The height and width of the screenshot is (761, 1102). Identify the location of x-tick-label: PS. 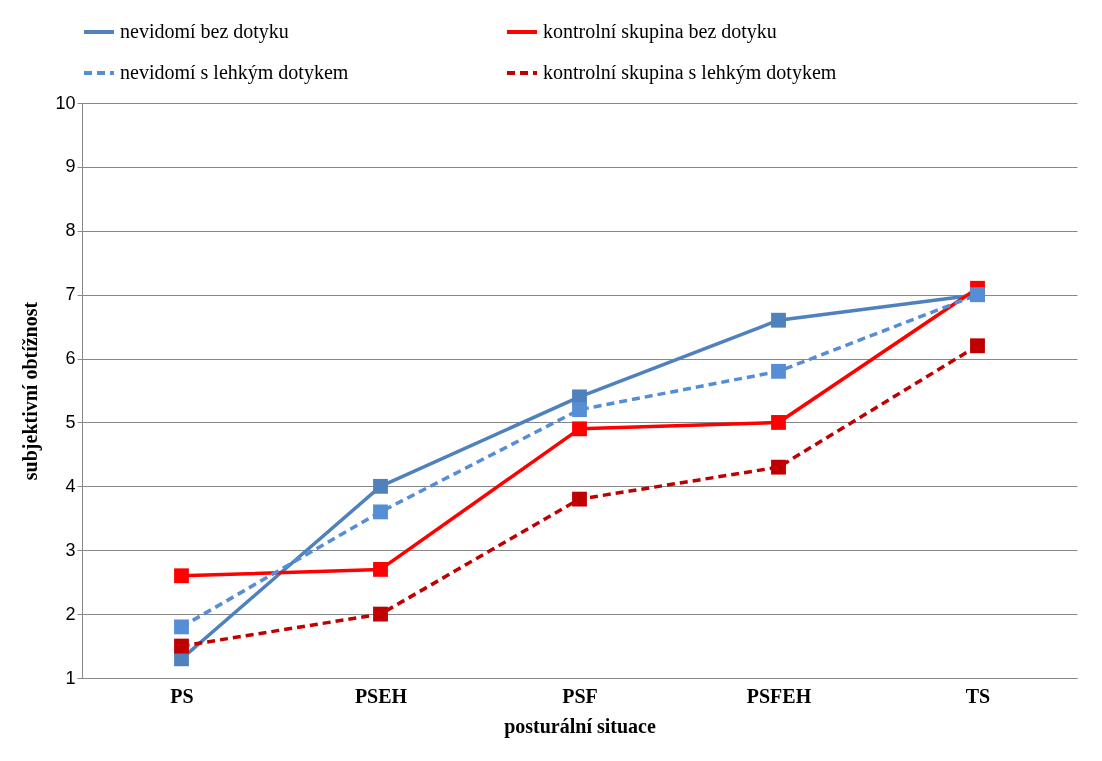
(182, 695).